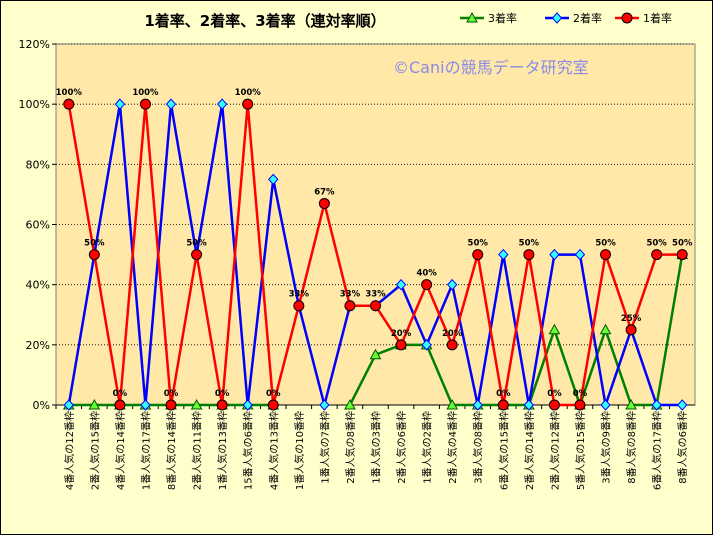  Describe the element at coordinates (502, 18) in the screenshot. I see `legend-label: 3着率` at that location.